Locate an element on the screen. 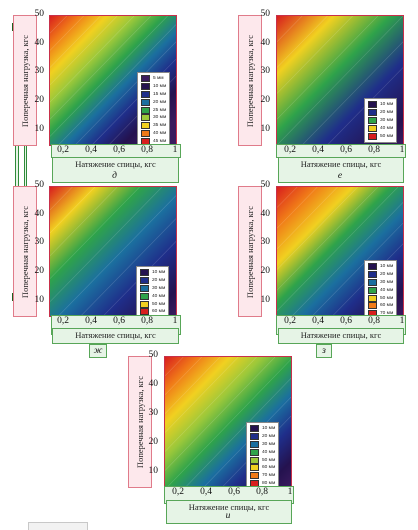 This screenshot has width=418, height=530. legend-label: 45 мм is located at coordinates (160, 141).